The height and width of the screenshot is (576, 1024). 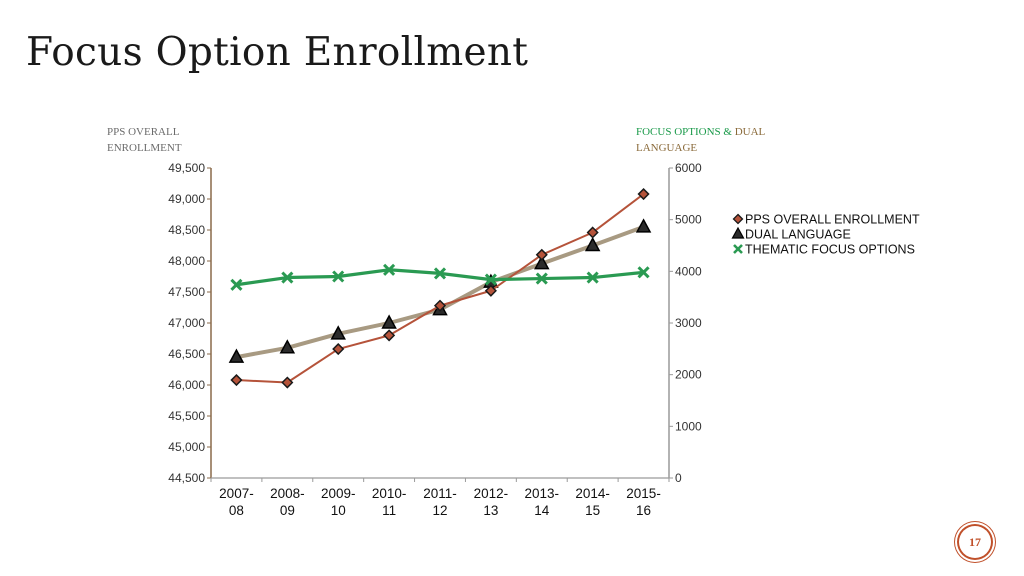 I want to click on page-number: 17, so click(x=975, y=541).